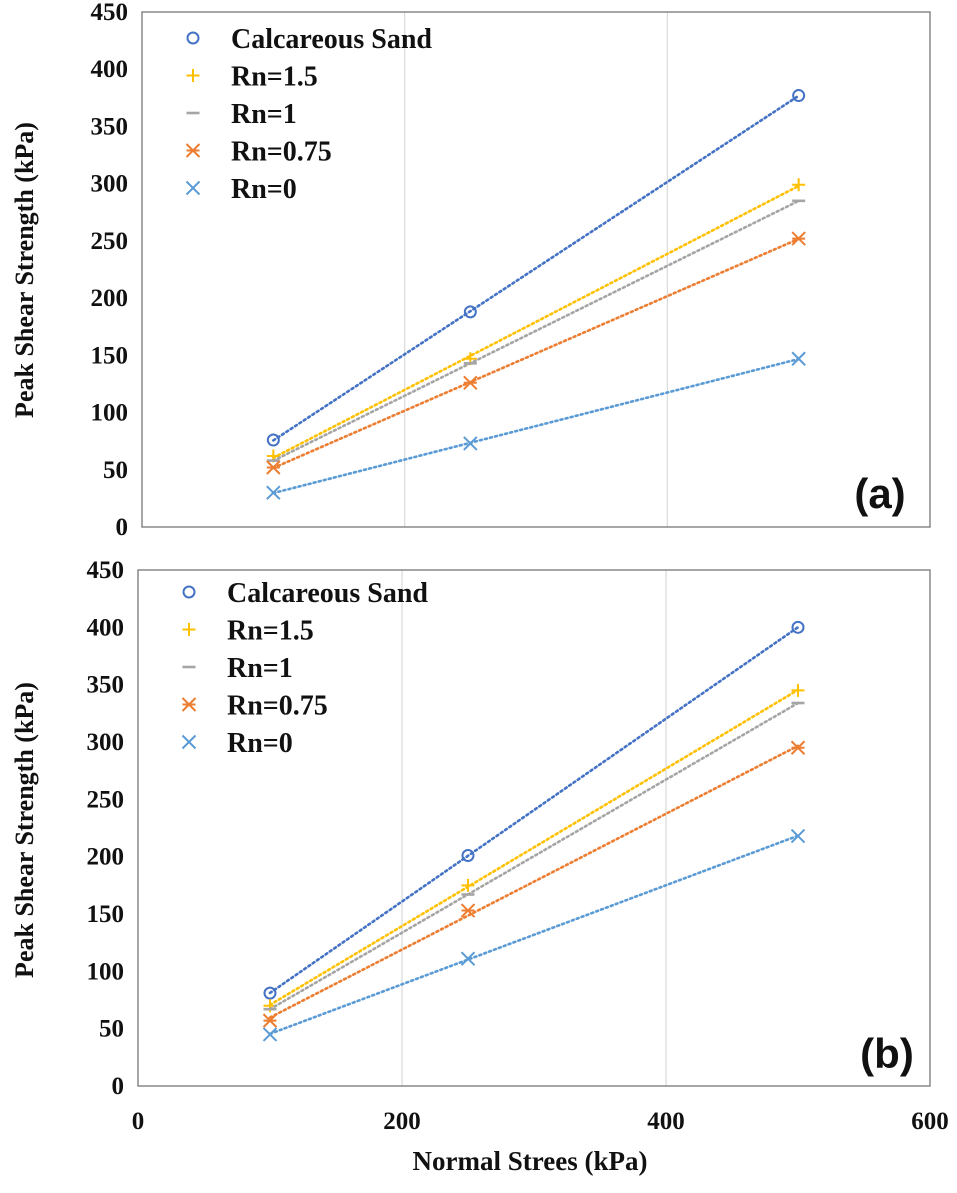 The image size is (957, 1193). I want to click on panel-b-y-tick-label: 100, so click(106, 971).